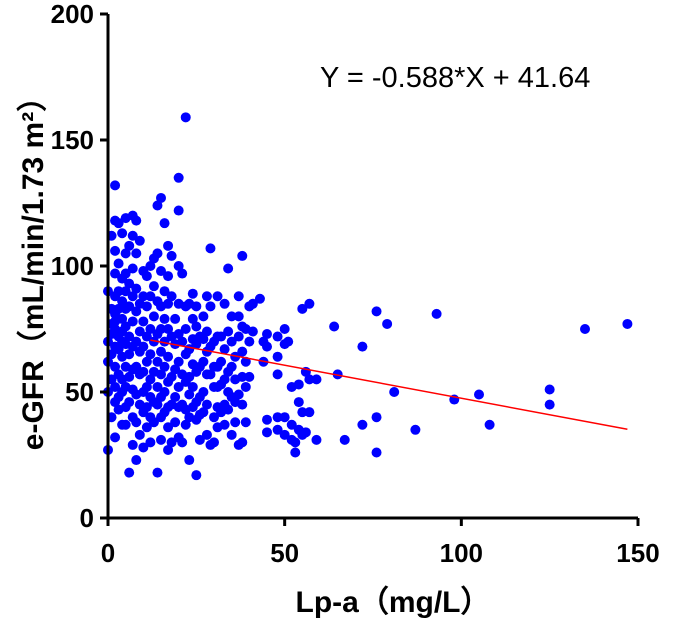 The width and height of the screenshot is (677, 621). What do you see at coordinates (455, 78) in the screenshot?
I see `regression-equation: Y = -0.588*X + 41.64` at bounding box center [455, 78].